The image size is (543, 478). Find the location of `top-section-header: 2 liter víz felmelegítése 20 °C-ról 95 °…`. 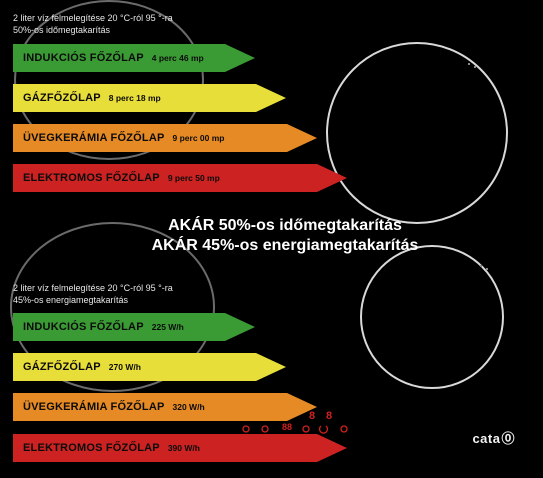

top-section-header: 2 liter víz felmelegítése 20 °C-ról 95 °… is located at coordinates (93, 24).